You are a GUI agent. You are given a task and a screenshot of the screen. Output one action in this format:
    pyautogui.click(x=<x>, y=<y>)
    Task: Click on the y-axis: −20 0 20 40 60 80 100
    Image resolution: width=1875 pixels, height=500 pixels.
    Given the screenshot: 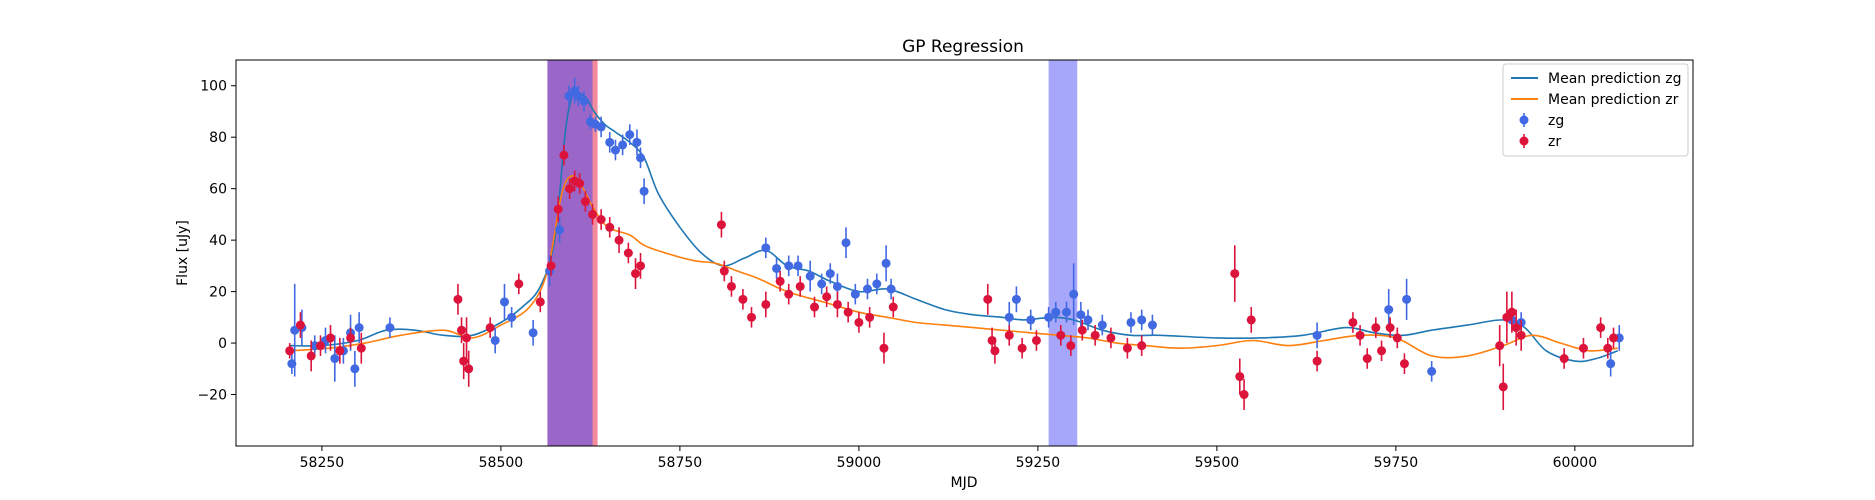 What is the action you would take?
    pyautogui.click(x=216, y=241)
    